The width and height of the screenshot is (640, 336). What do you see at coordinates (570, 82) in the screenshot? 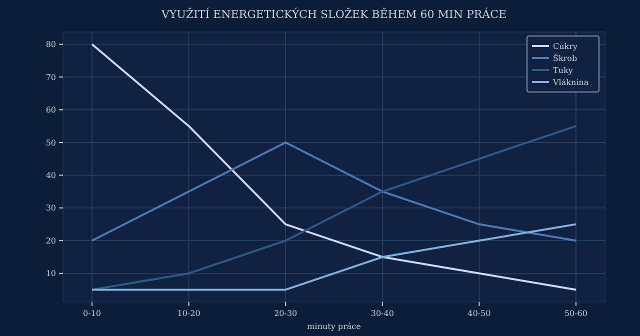
I see `legend-label: Vláknina` at bounding box center [570, 82].